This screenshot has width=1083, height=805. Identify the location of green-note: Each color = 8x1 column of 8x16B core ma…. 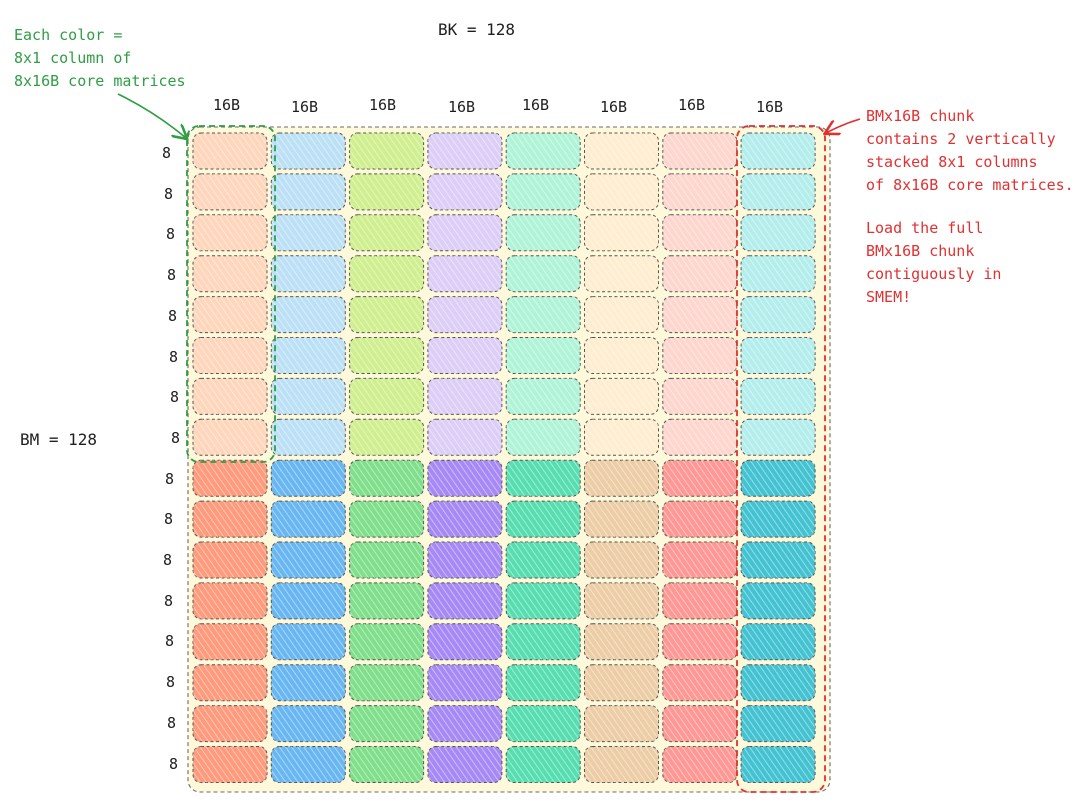
(100, 58).